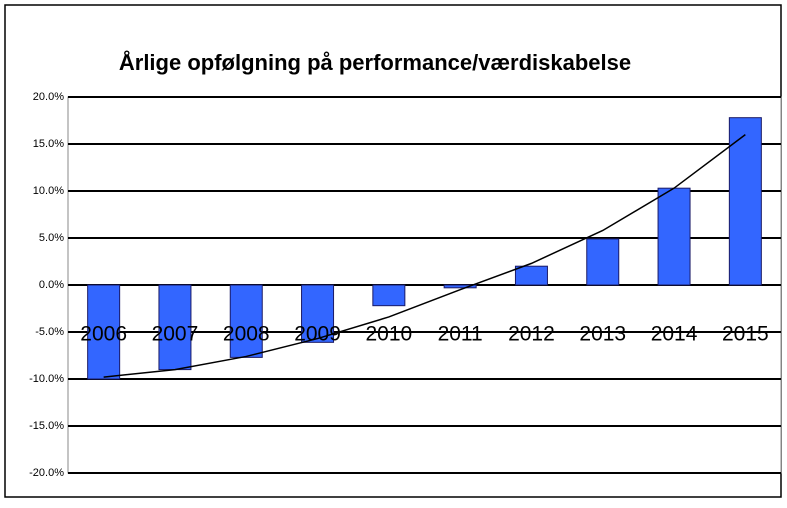 This screenshot has height=508, width=787. Describe the element at coordinates (51, 238) in the screenshot. I see `y-tick-label: 5.0%` at that location.